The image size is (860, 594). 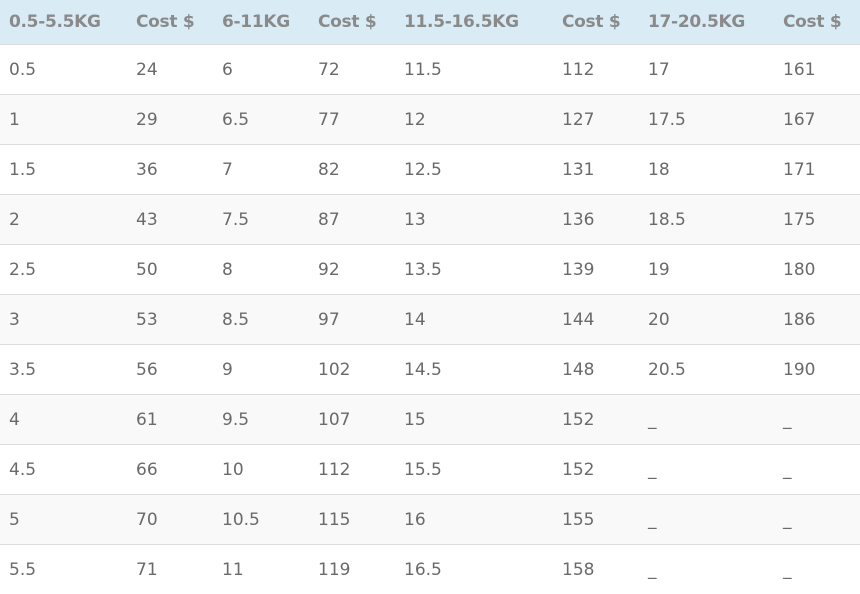 What do you see at coordinates (817, 270) in the screenshot?
I see `table-cell: 180` at bounding box center [817, 270].